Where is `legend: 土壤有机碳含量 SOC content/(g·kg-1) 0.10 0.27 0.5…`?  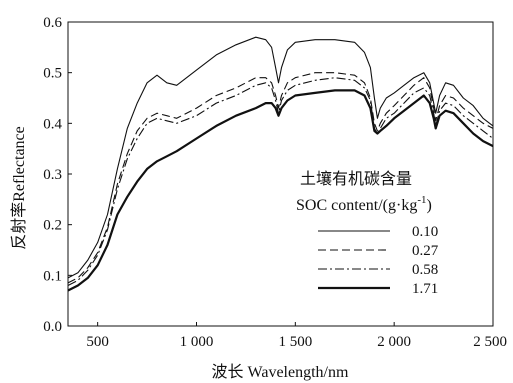 legend: 土壤有机碳含量 SOC content/(g·kg-1) 0.10 0.27 0.5… is located at coordinates (367, 233).